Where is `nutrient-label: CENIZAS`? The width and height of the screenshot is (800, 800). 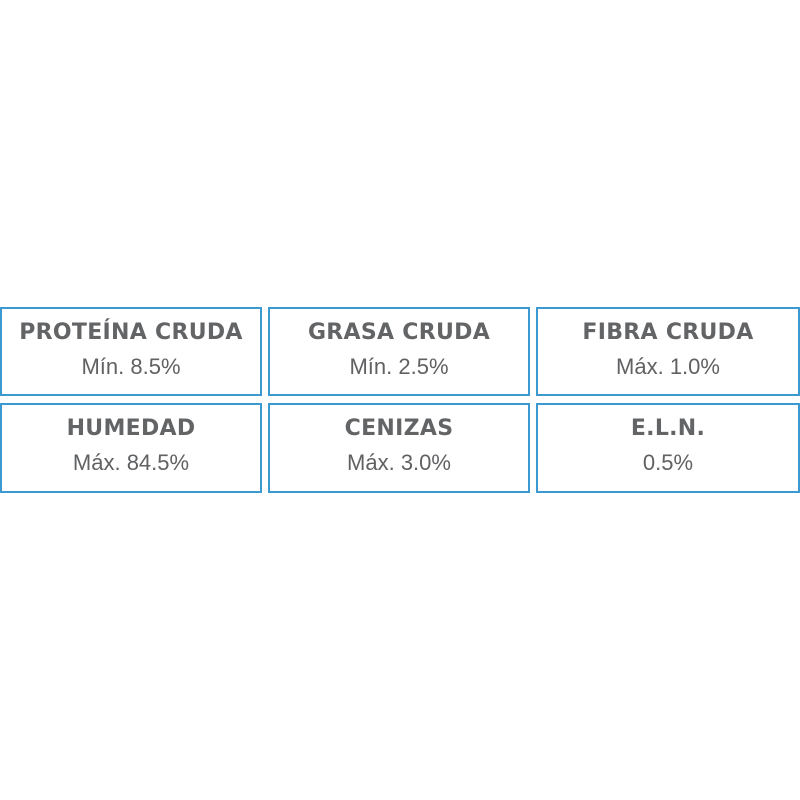 nutrient-label: CENIZAS is located at coordinates (399, 428).